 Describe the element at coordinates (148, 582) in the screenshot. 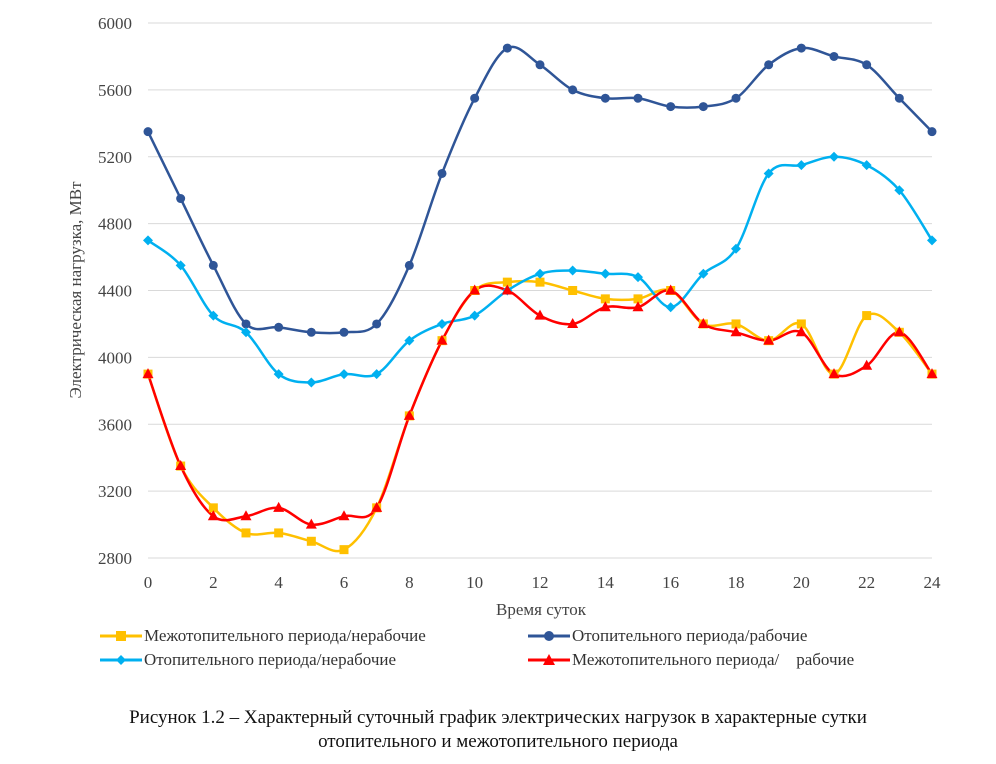

I see `x-tick-label-0: 0` at that location.